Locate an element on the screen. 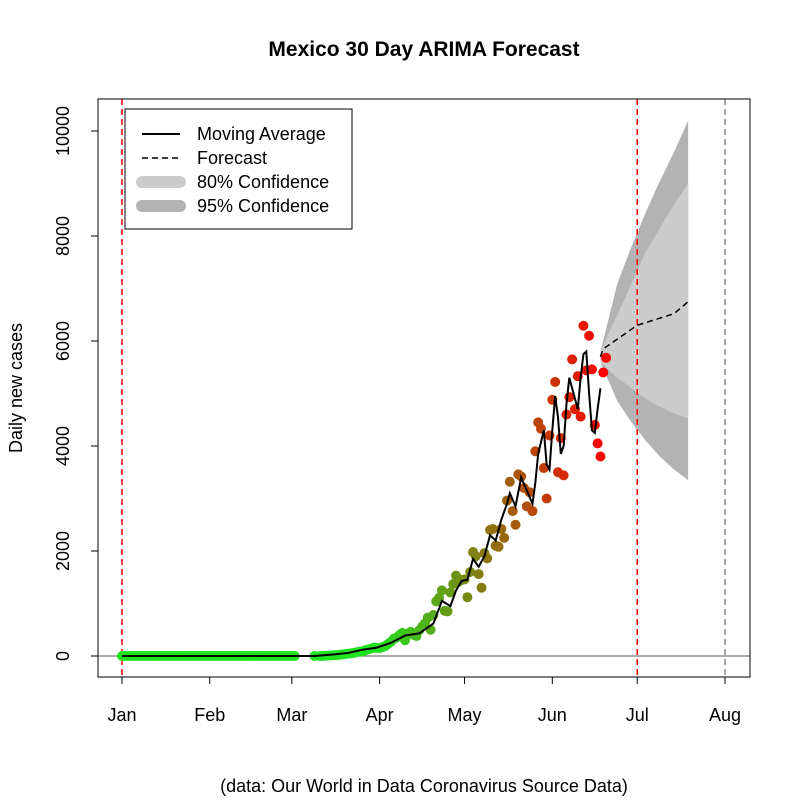 The image size is (800, 800). forecast-line is located at coordinates (644, 329).